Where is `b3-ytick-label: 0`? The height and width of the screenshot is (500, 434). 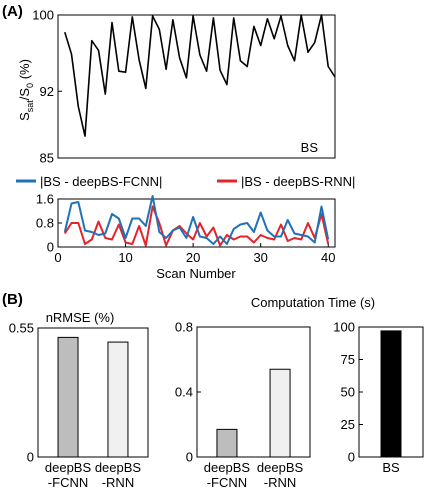
b3-ytick-label: 0 is located at coordinates (351, 457).